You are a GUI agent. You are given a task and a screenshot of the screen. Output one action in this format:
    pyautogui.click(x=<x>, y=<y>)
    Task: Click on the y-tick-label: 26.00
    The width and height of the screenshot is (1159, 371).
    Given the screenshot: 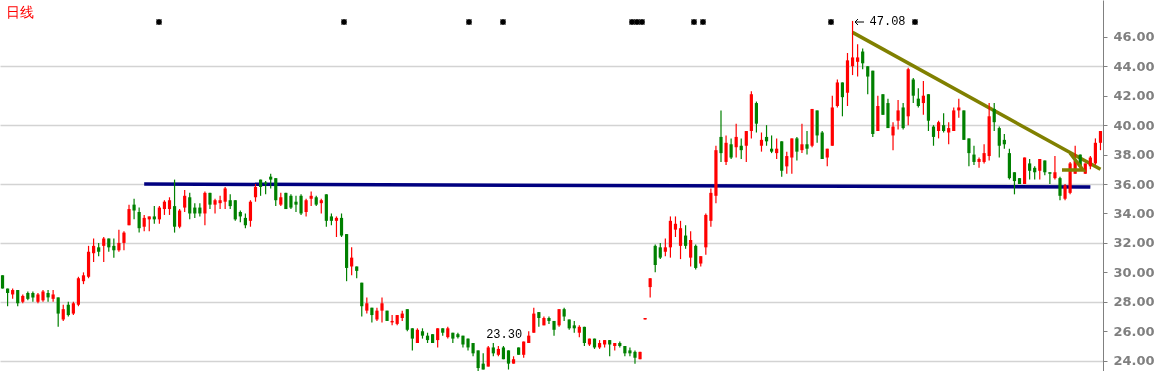 What is the action you would take?
    pyautogui.click(x=1134, y=331)
    